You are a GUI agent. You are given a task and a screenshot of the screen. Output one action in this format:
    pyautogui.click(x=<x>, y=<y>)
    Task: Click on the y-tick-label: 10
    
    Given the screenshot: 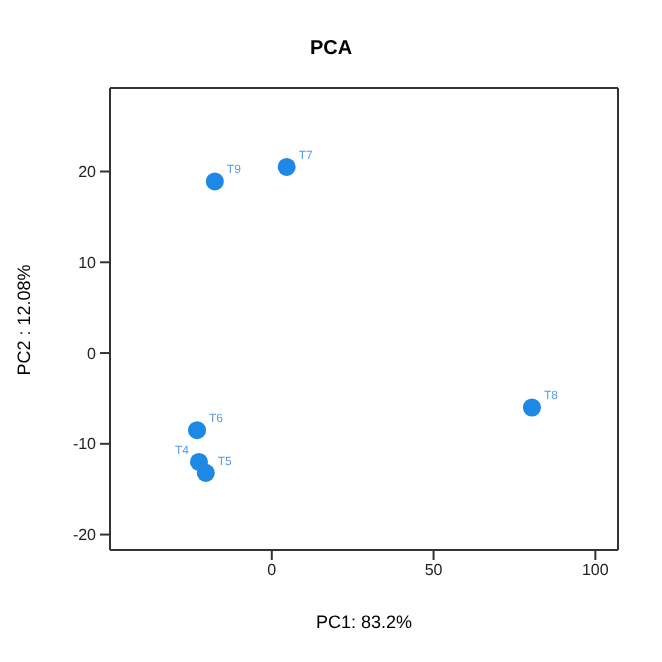 What is the action you would take?
    pyautogui.click(x=88, y=262)
    